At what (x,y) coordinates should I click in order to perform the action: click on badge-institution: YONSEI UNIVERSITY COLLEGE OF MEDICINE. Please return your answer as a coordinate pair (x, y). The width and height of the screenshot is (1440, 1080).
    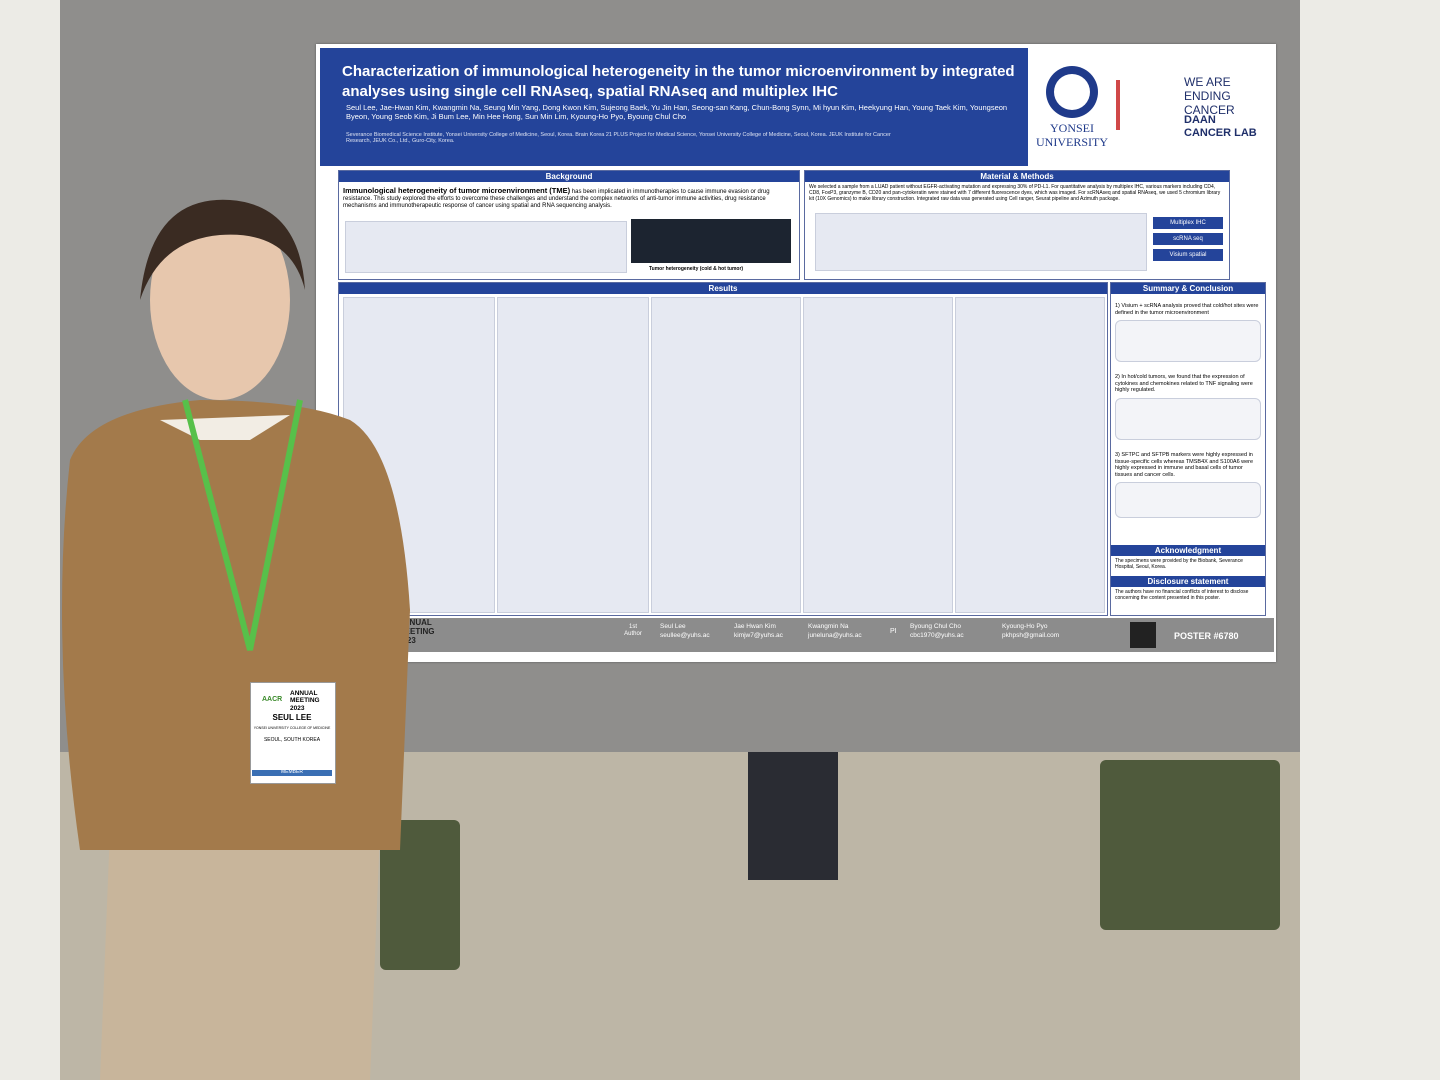
    Looking at the image, I should click on (292, 728).